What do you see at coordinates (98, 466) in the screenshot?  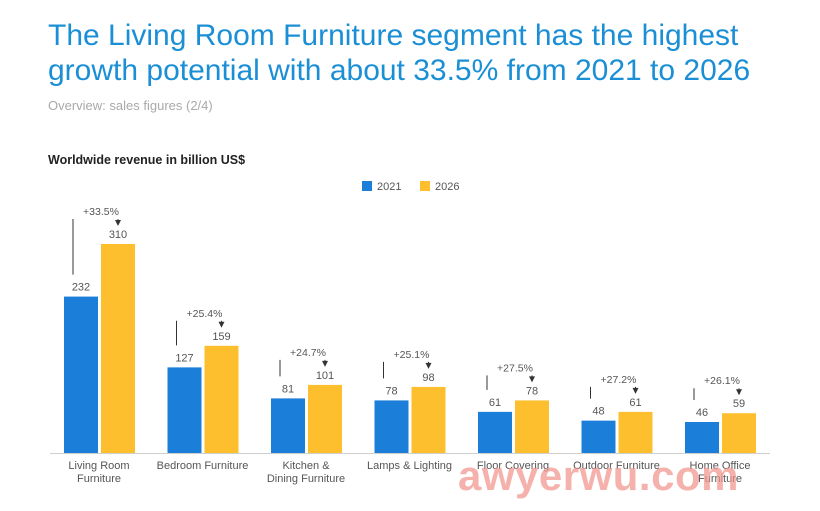 I see `category-label-0-0: Living Room` at bounding box center [98, 466].